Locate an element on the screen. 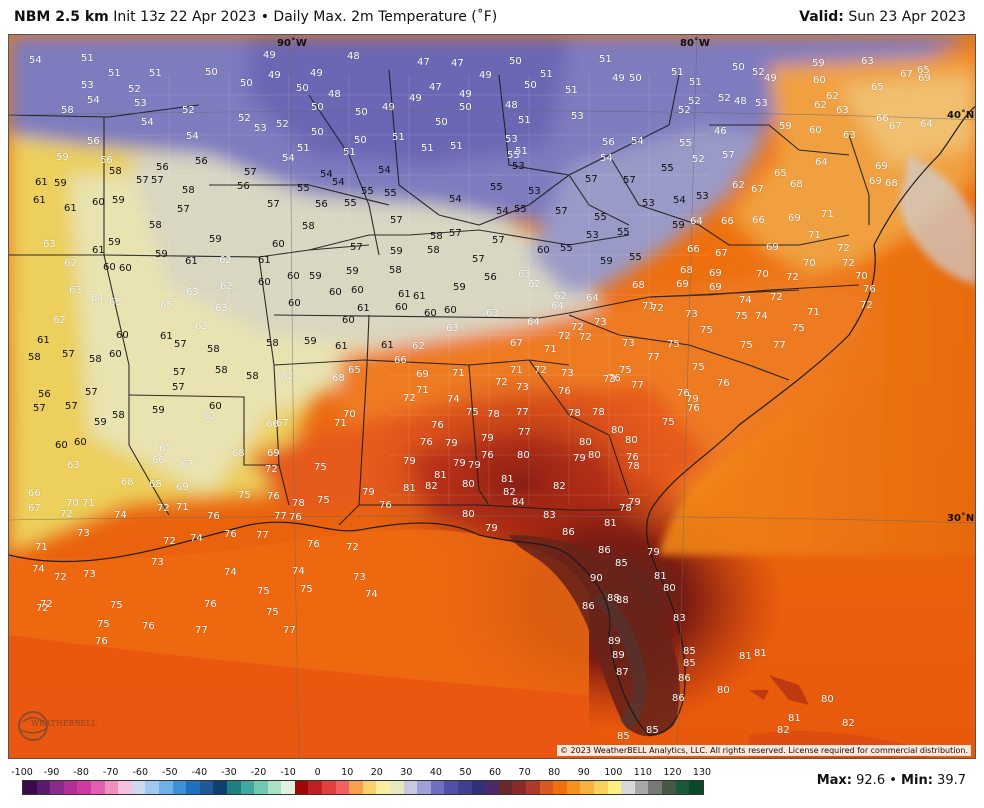 This screenshot has width=984, height=808. lon-label-80w: 80˚W is located at coordinates (695, 43).